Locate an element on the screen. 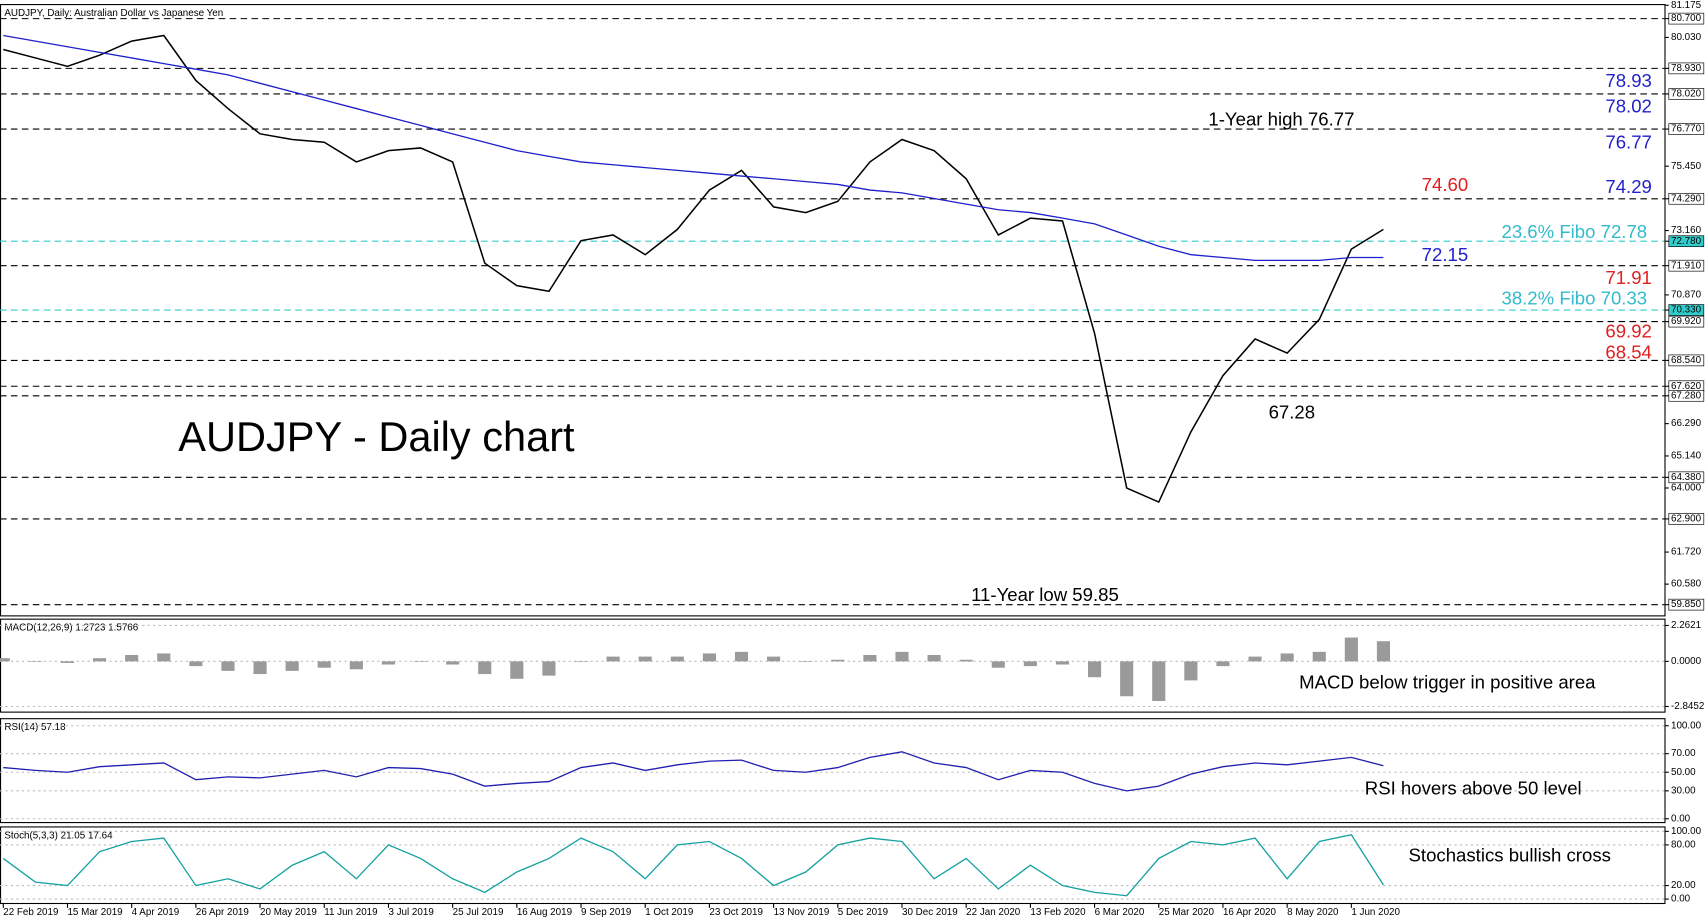 The width and height of the screenshot is (1706, 919). x-tick-label: 8 May 2020 is located at coordinates (1313, 912).